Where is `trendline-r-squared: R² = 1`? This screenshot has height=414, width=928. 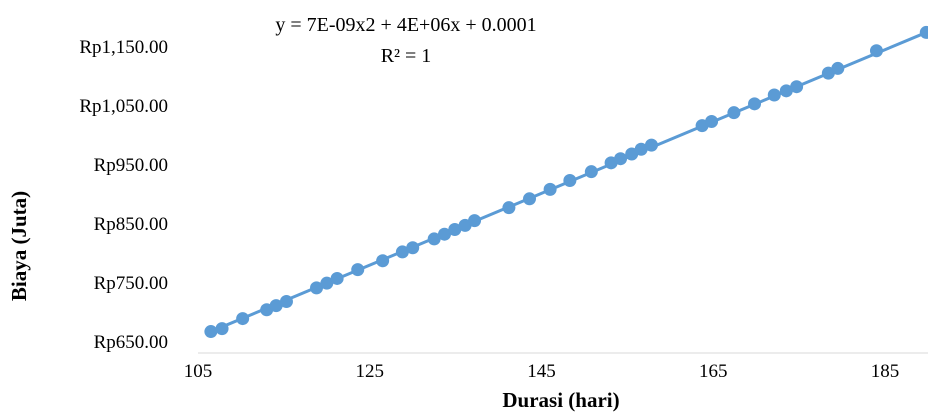 trendline-r-squared: R² = 1 is located at coordinates (406, 56).